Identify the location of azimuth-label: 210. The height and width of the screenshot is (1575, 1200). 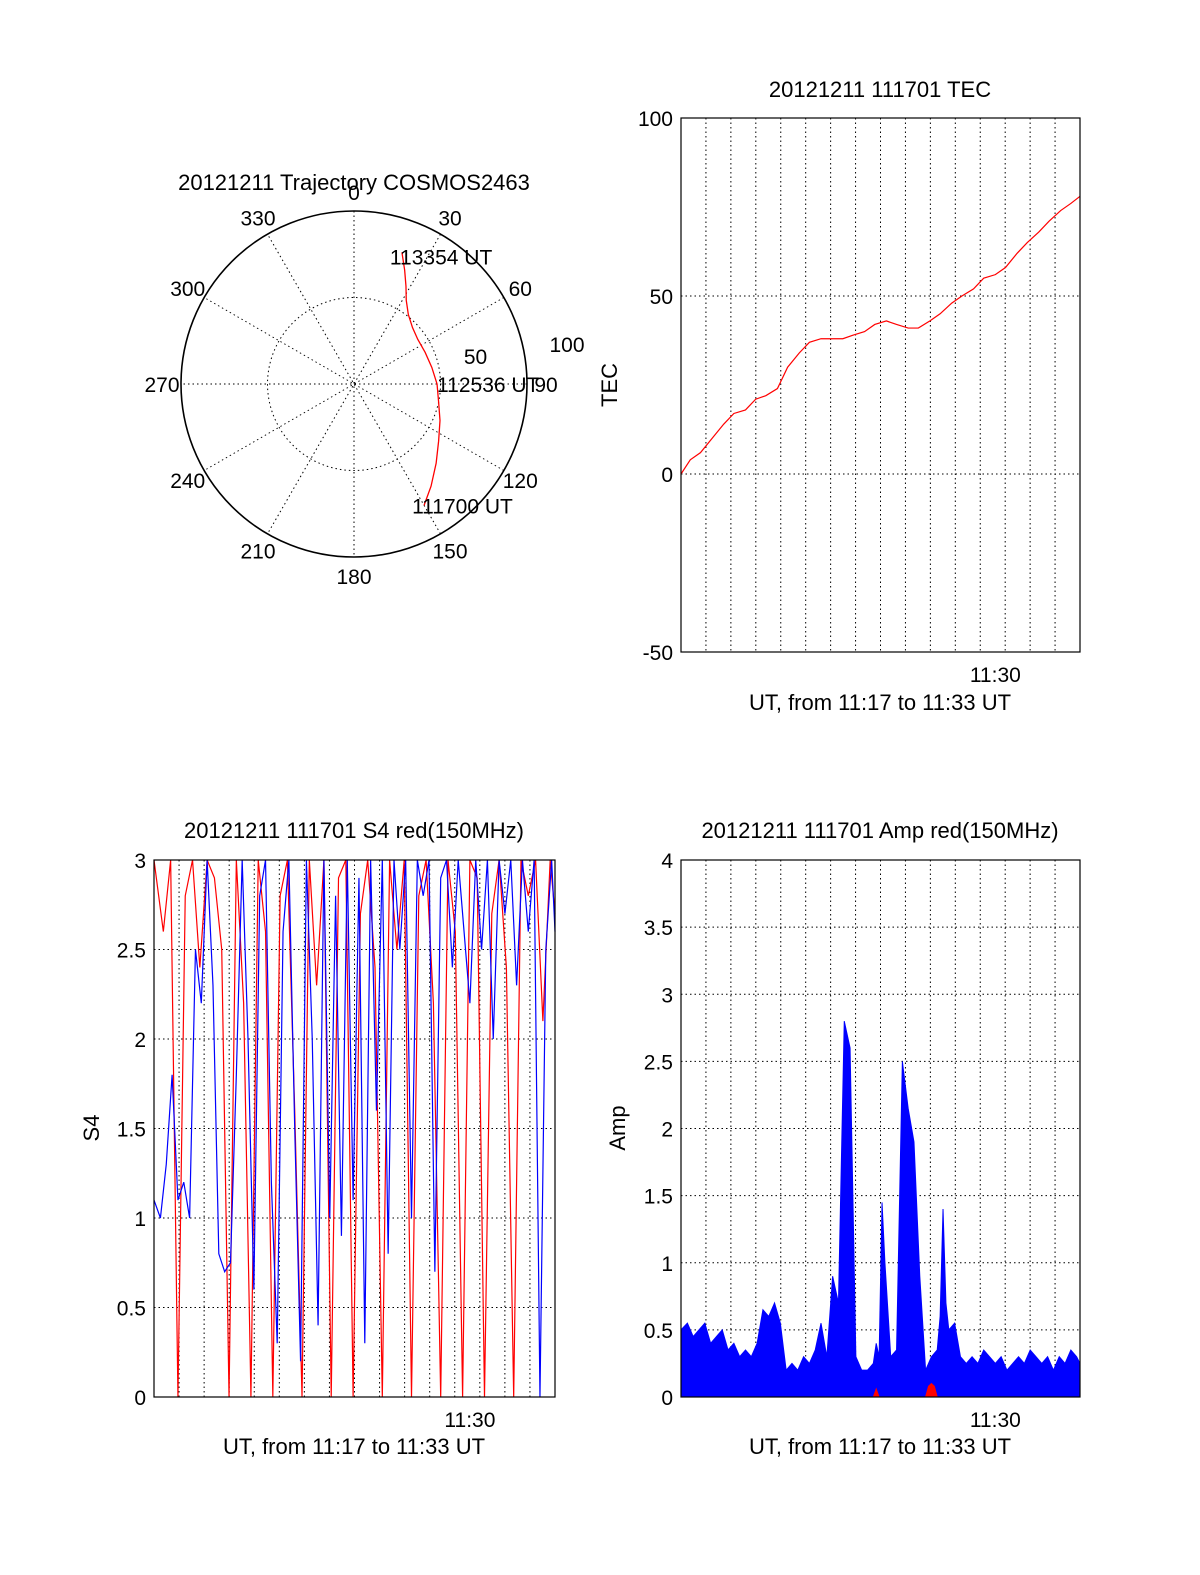
(257, 551).